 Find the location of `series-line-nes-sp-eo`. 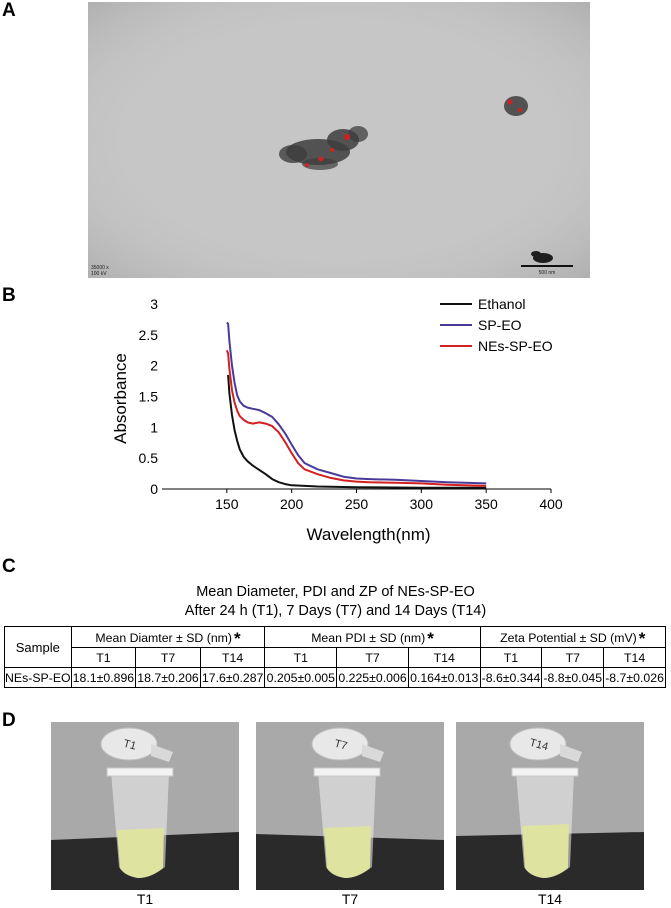

series-line-nes-sp-eo is located at coordinates (356, 418).